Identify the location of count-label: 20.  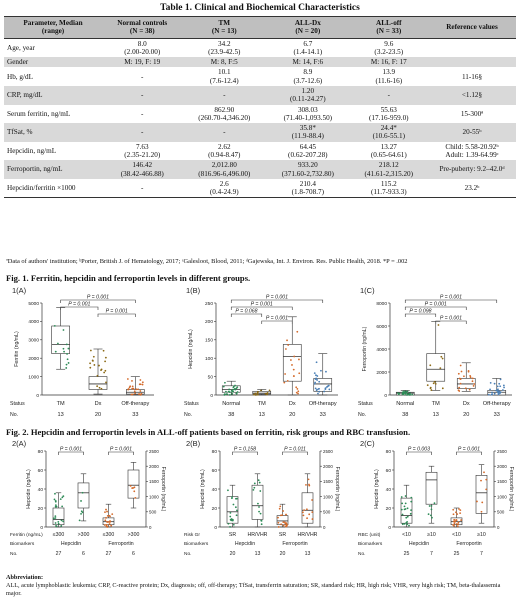
(466, 415).